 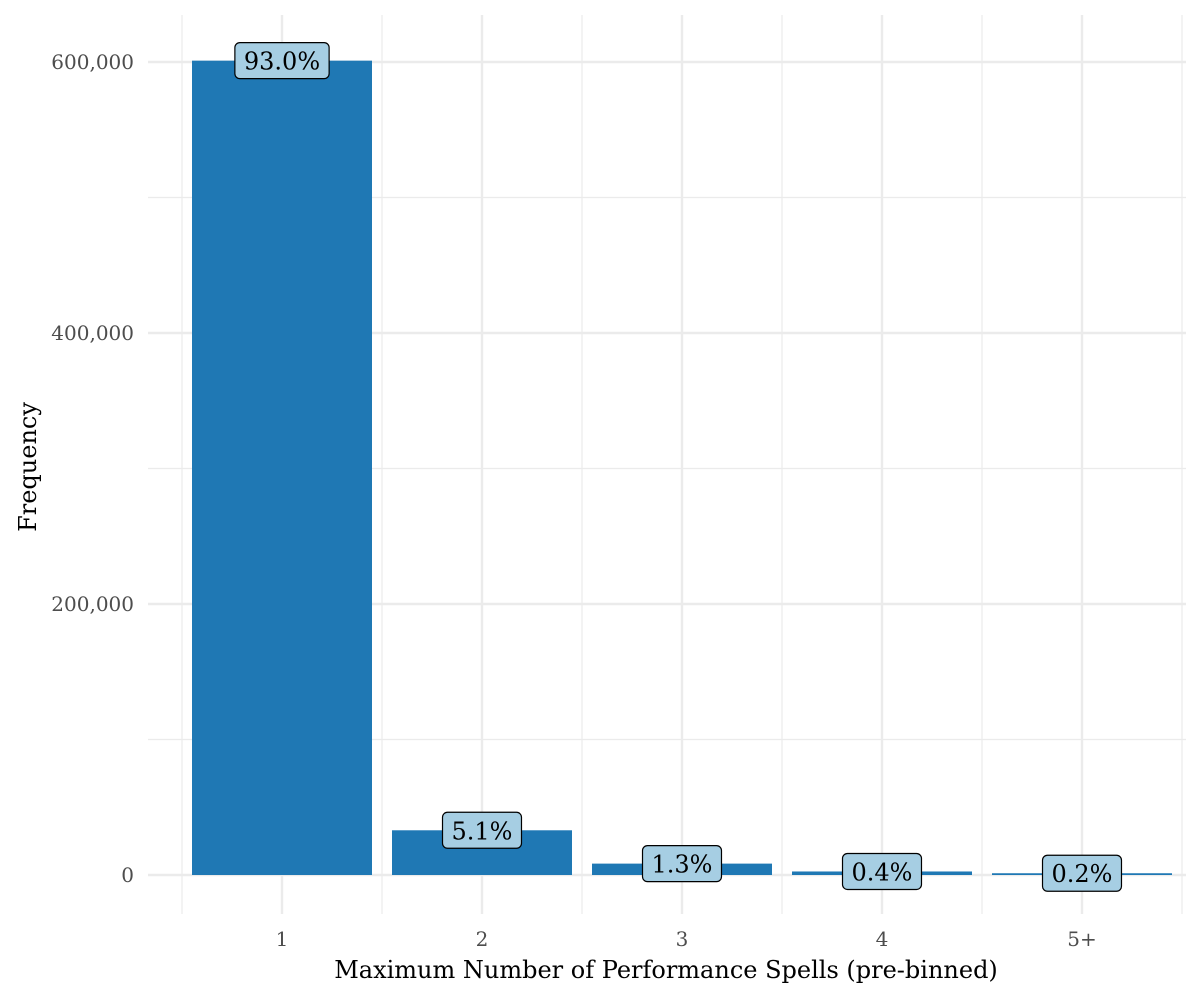 I want to click on data-label: 0.2%, so click(x=1082, y=873).